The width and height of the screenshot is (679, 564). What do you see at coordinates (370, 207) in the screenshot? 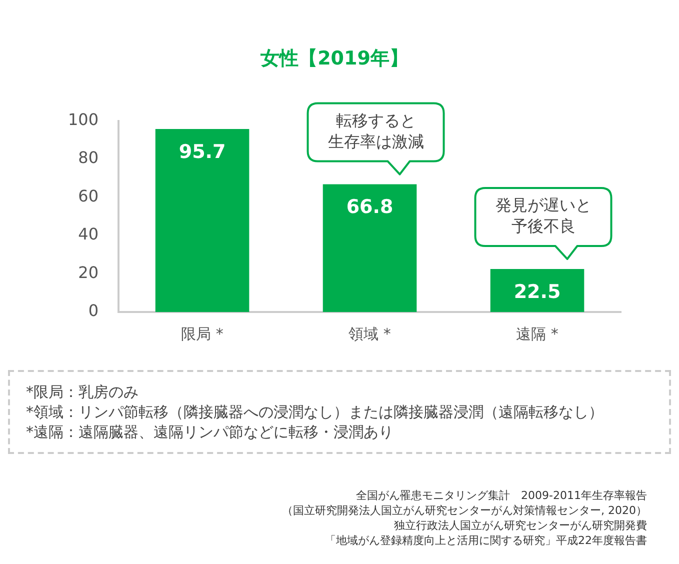
I see `data-label: 66.8` at bounding box center [370, 207].